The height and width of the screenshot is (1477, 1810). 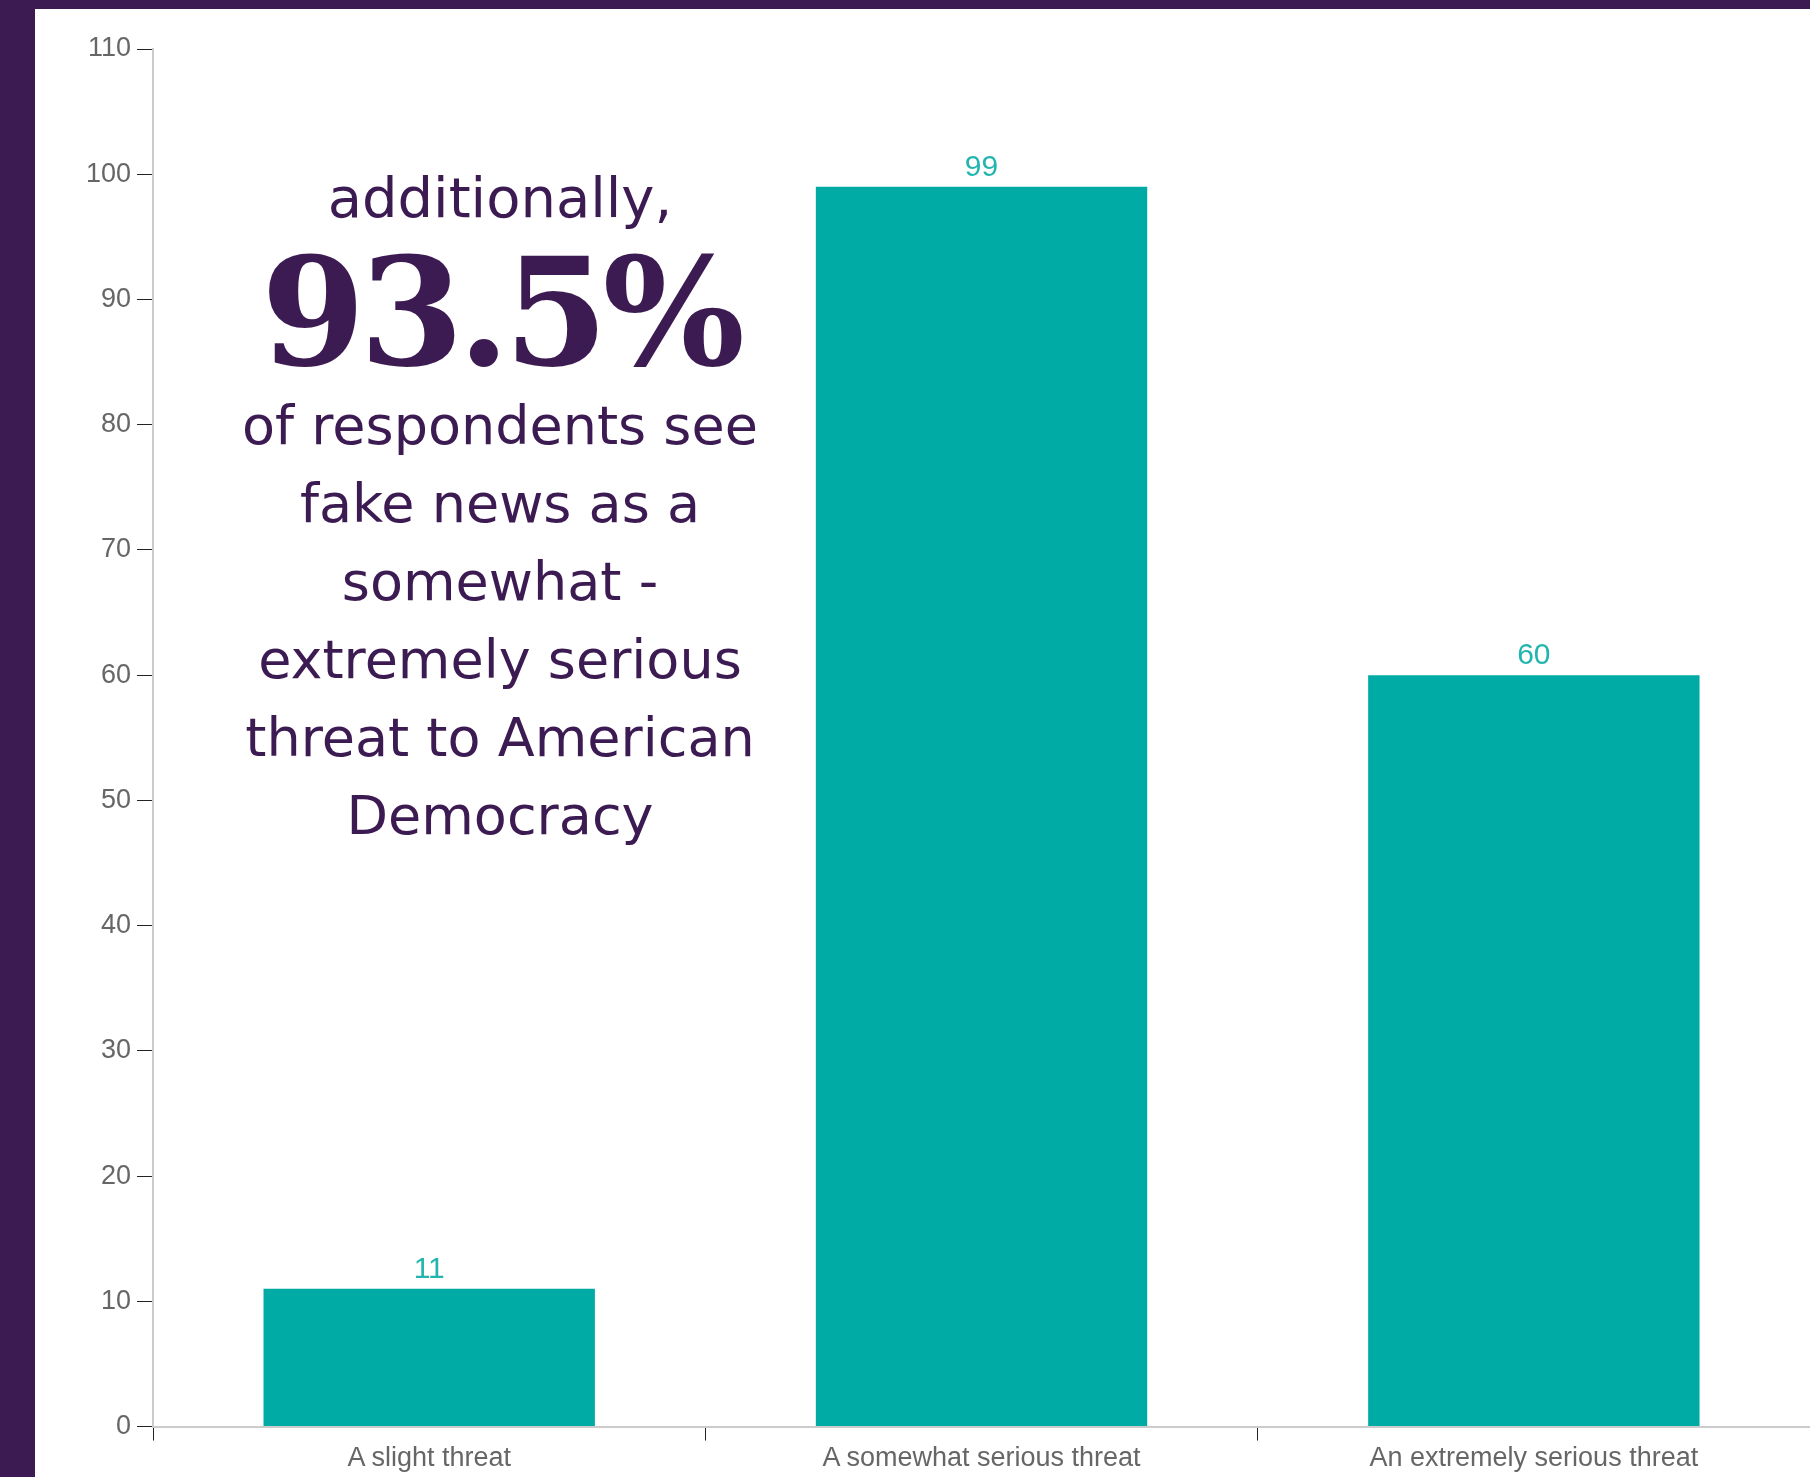 I want to click on y-tick-label: 30, so click(x=116, y=1049).